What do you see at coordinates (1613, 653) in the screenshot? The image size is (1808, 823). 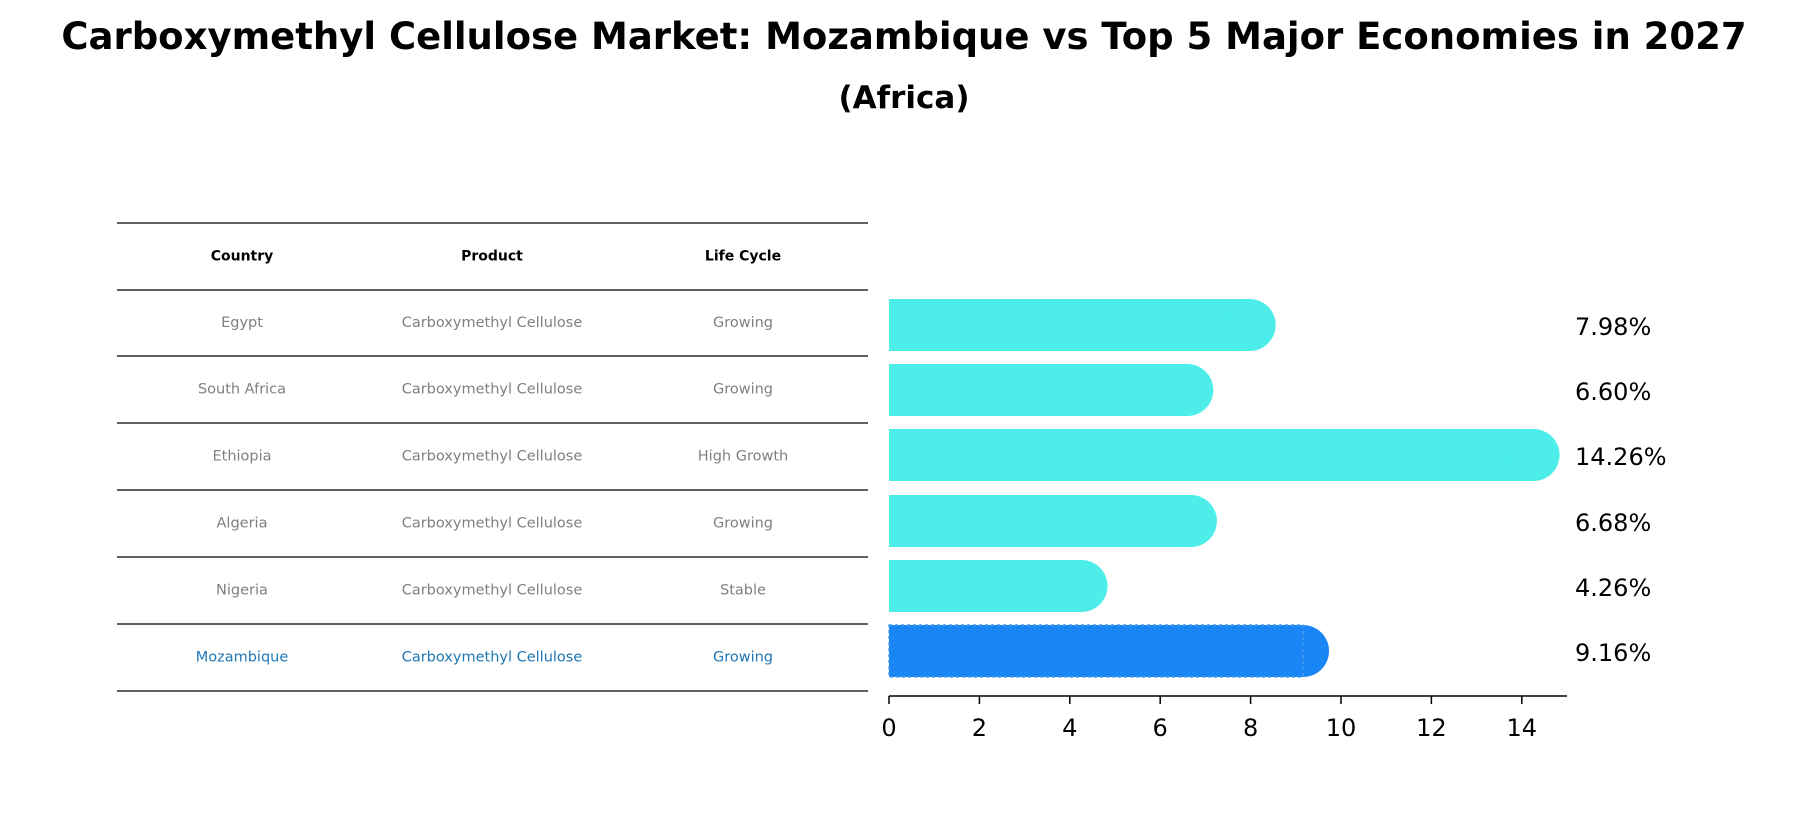 I see `value-label: 9.16%` at bounding box center [1613, 653].